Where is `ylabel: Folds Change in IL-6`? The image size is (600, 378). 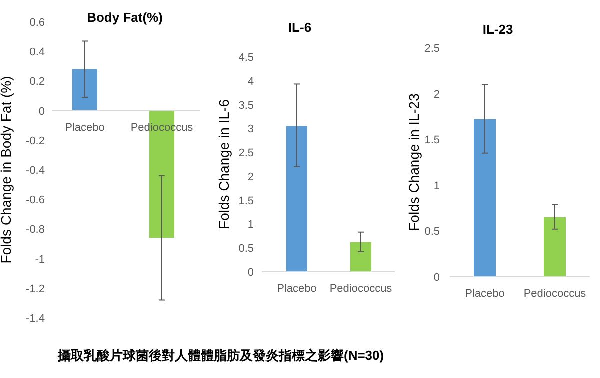
ylabel: Folds Change in IL-6 is located at coordinates (224, 165).